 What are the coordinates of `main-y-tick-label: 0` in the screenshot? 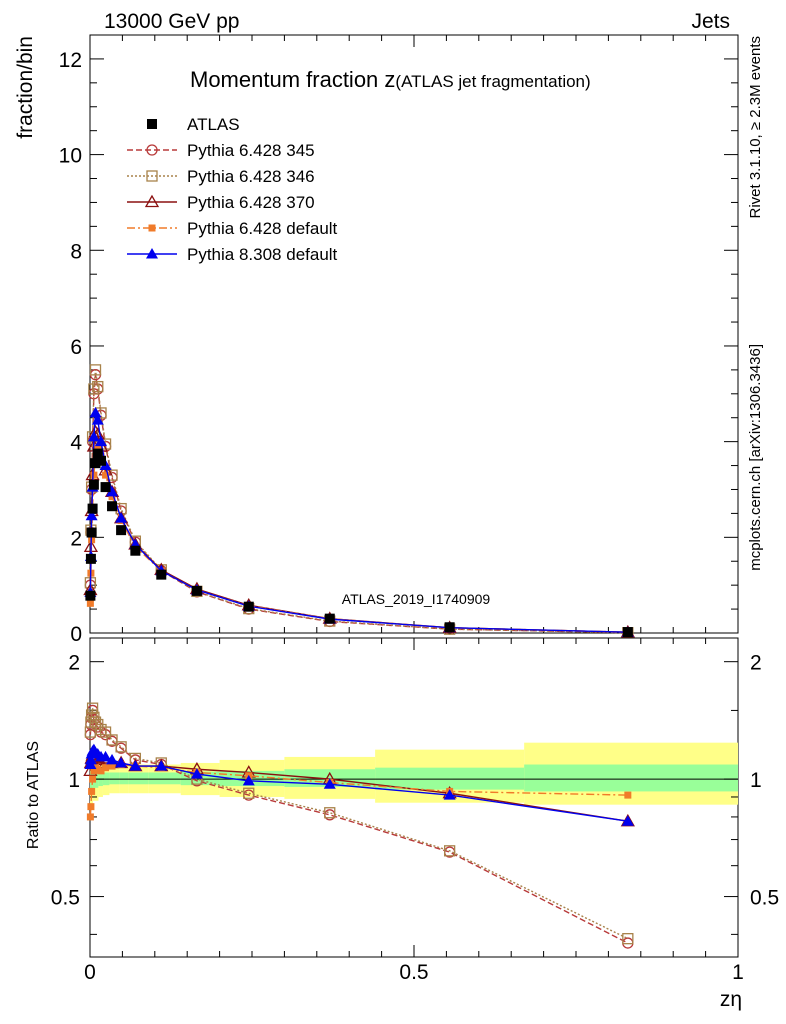 It's located at (76, 634).